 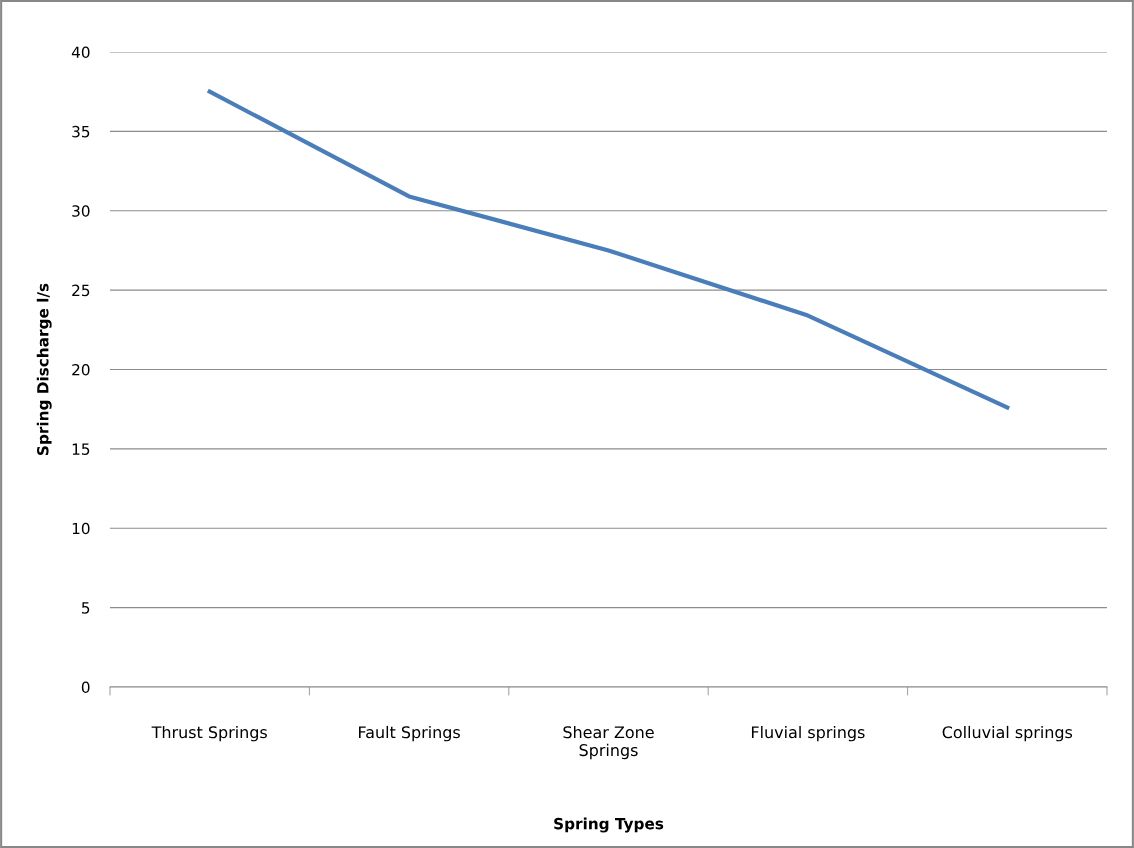 What do you see at coordinates (80, 52) in the screenshot?
I see `y-tick-label: 40` at bounding box center [80, 52].